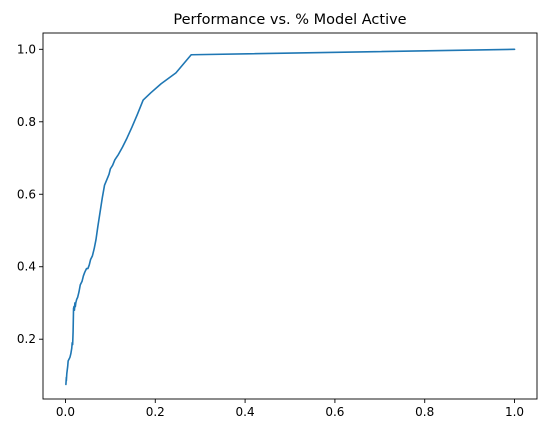  What do you see at coordinates (289, 20) in the screenshot?
I see `chart-title: Performance vs. % Model Active` at bounding box center [289, 20].